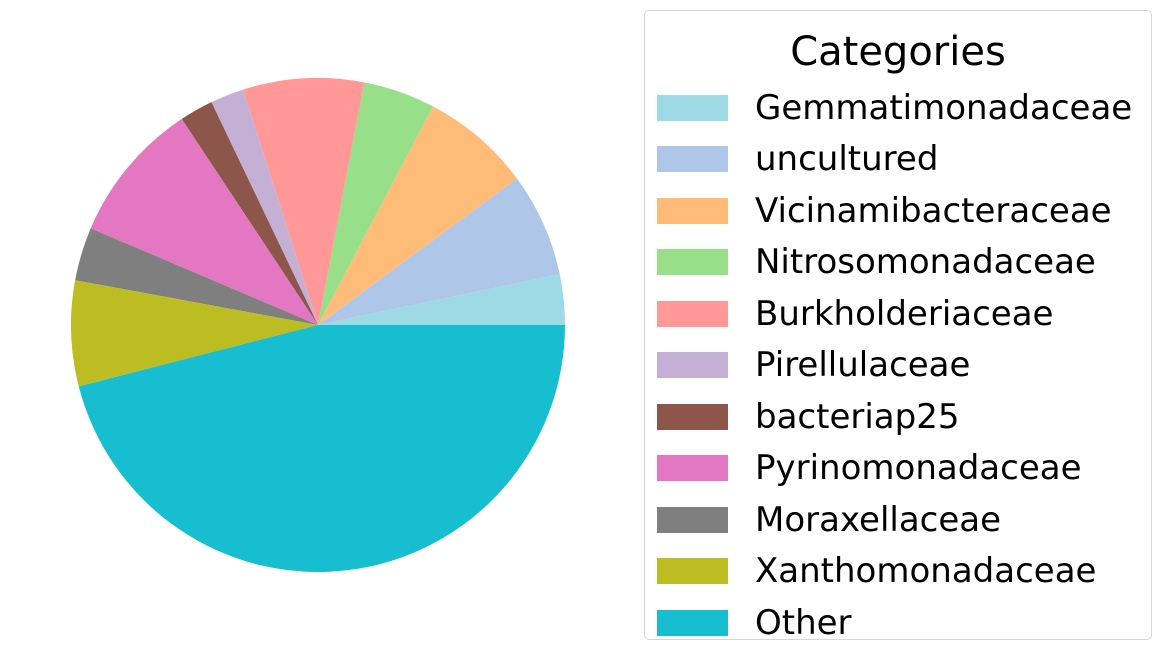 The height and width of the screenshot is (652, 1163). What do you see at coordinates (863, 365) in the screenshot?
I see `legend-label: Pirellulaceae` at bounding box center [863, 365].